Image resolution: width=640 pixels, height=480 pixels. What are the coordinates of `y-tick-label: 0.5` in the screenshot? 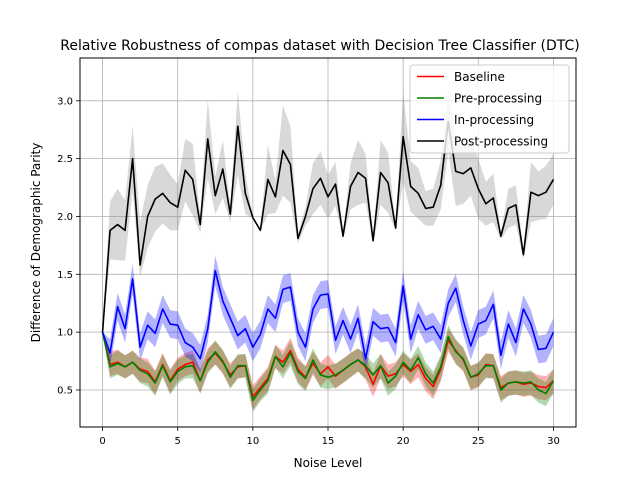 It's located at (65, 390).